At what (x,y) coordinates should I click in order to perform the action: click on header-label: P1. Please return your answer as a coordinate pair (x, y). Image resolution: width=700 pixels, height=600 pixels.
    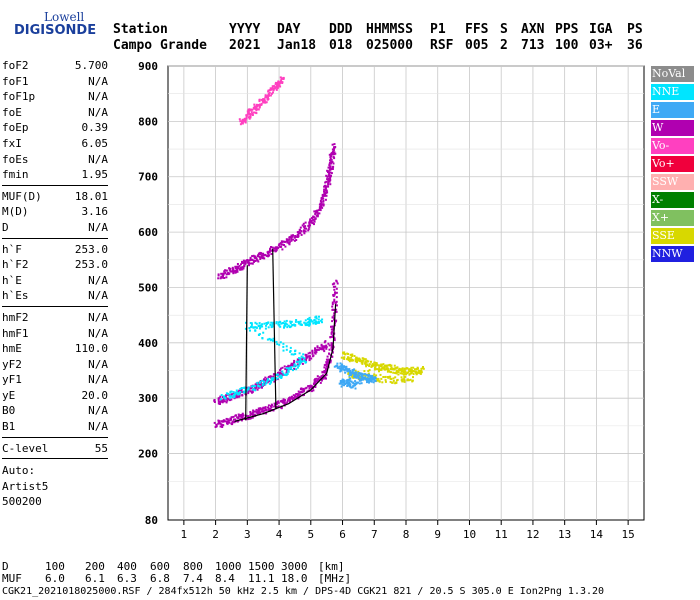
    Looking at the image, I should click on (438, 29).